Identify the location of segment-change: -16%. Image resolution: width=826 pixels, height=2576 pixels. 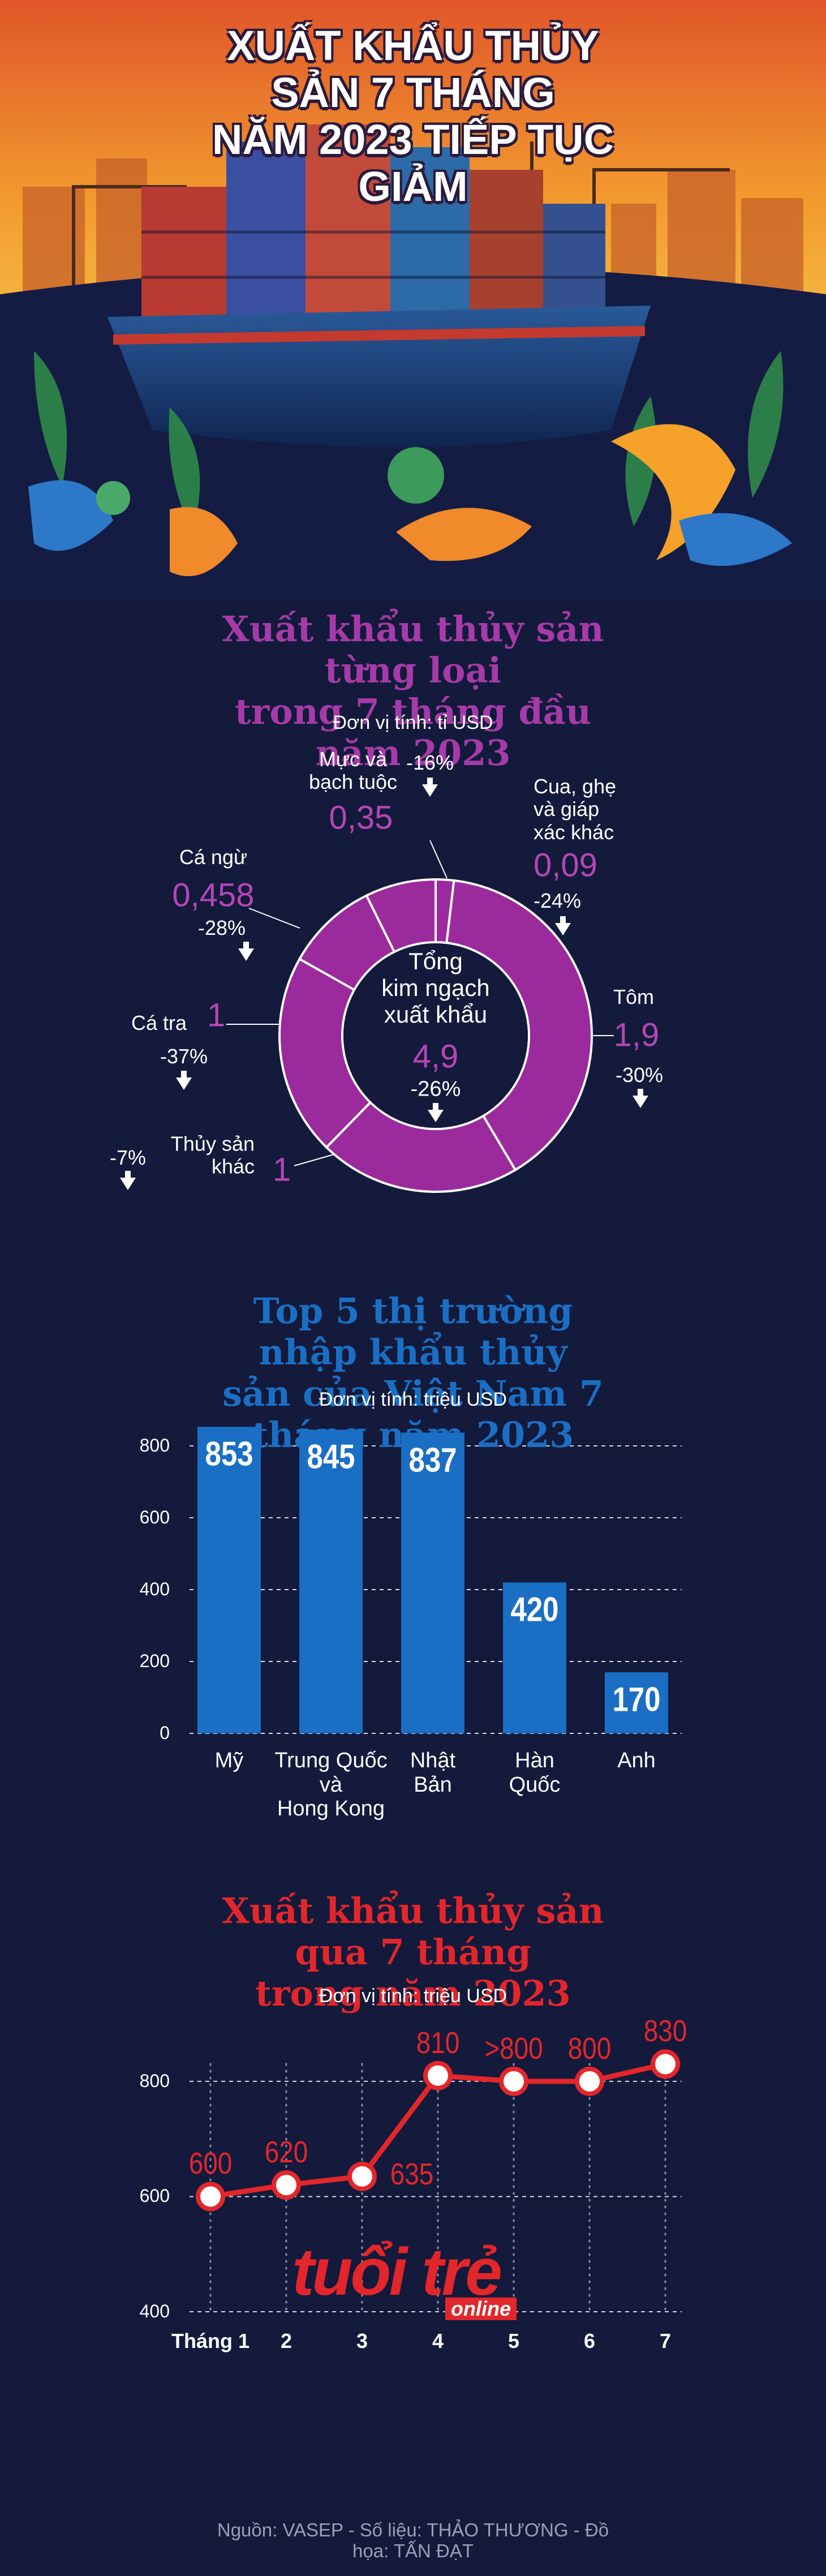
(430, 762).